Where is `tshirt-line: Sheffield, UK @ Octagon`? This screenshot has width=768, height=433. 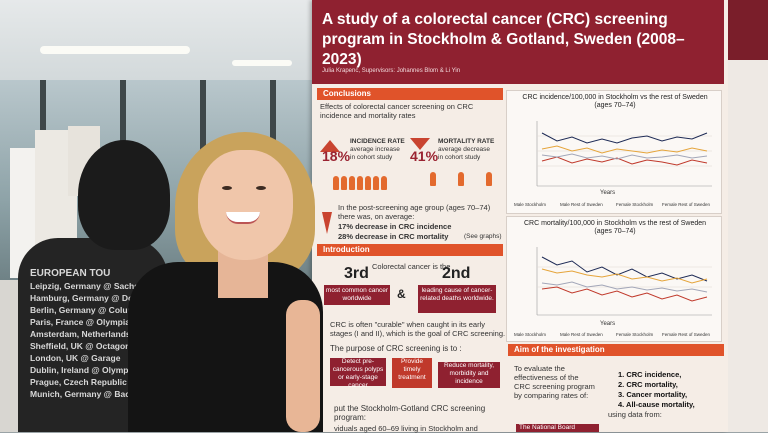
tshirt-line: Sheffield, UK @ Octagon is located at coordinates (80, 346).